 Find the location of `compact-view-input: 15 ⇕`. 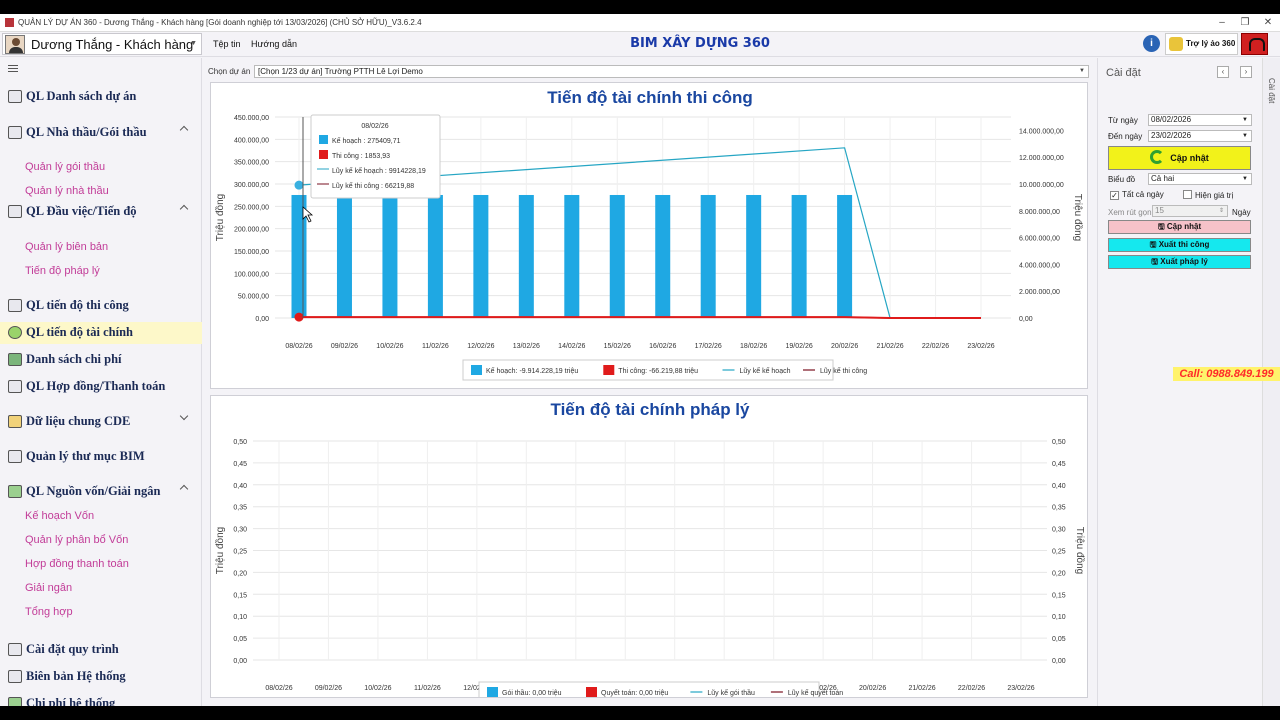

compact-view-input: 15 ⇕ is located at coordinates (1190, 211).